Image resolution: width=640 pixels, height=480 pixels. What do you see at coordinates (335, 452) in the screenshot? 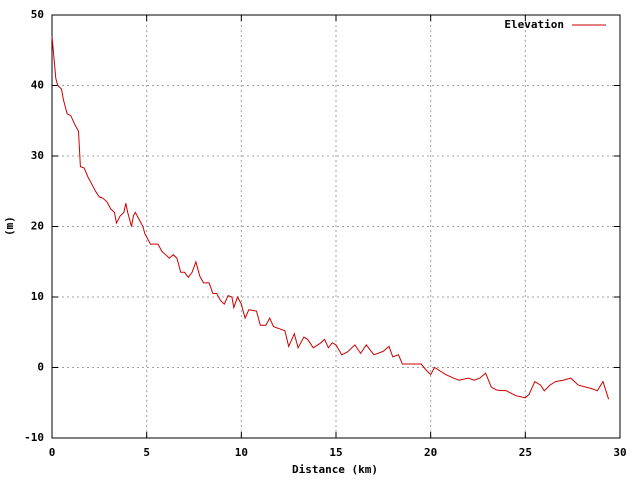
I see `x-tick-label: 15` at bounding box center [335, 452].